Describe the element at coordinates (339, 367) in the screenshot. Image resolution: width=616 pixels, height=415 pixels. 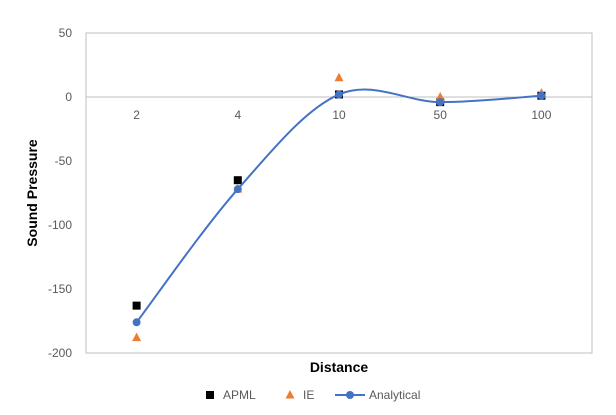
I see `x-axis-title: Distance` at that location.